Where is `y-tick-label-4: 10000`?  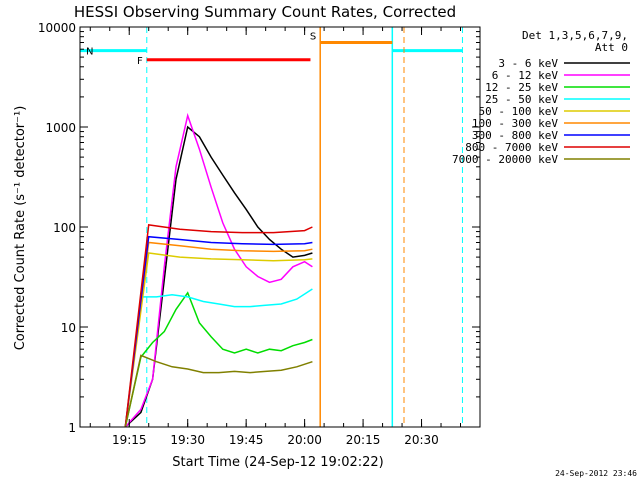 y-tick-label-4: 10000 is located at coordinates (57, 28).